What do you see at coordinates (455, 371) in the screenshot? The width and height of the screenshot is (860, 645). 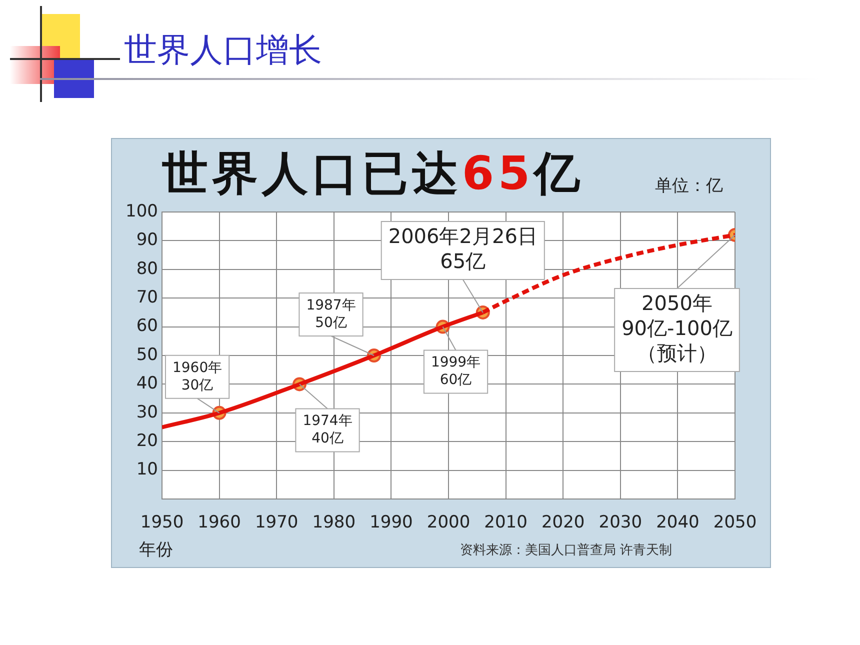 I see `annotation: 1999年 60亿` at bounding box center [455, 371].